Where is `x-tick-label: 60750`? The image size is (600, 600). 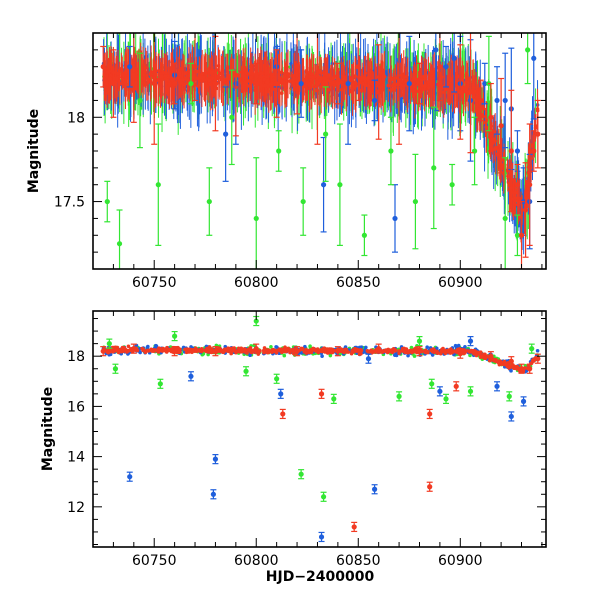
x-tick-label: 60750 is located at coordinates (154, 283).